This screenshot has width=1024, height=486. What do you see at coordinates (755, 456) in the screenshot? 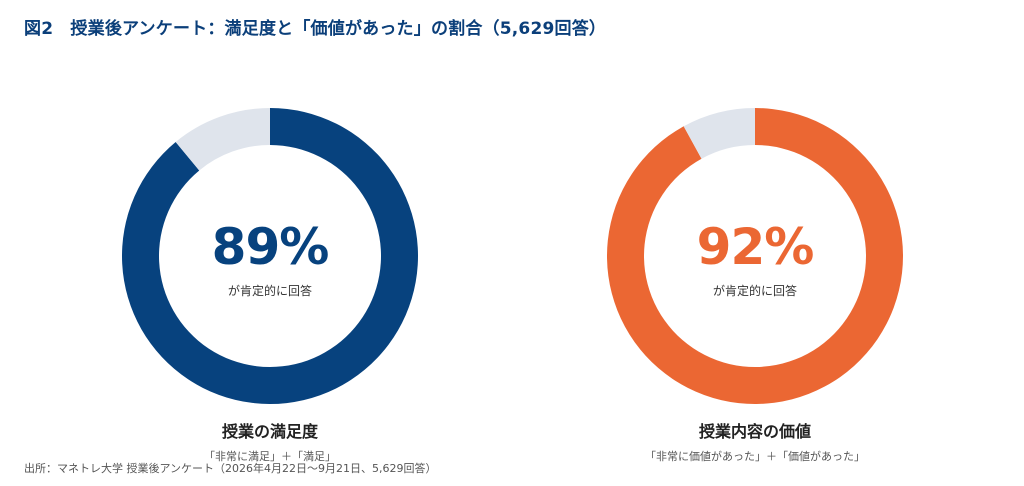
I see `value-subtitle: 「非常に価値があった」＋「価値があった」` at bounding box center [755, 456].